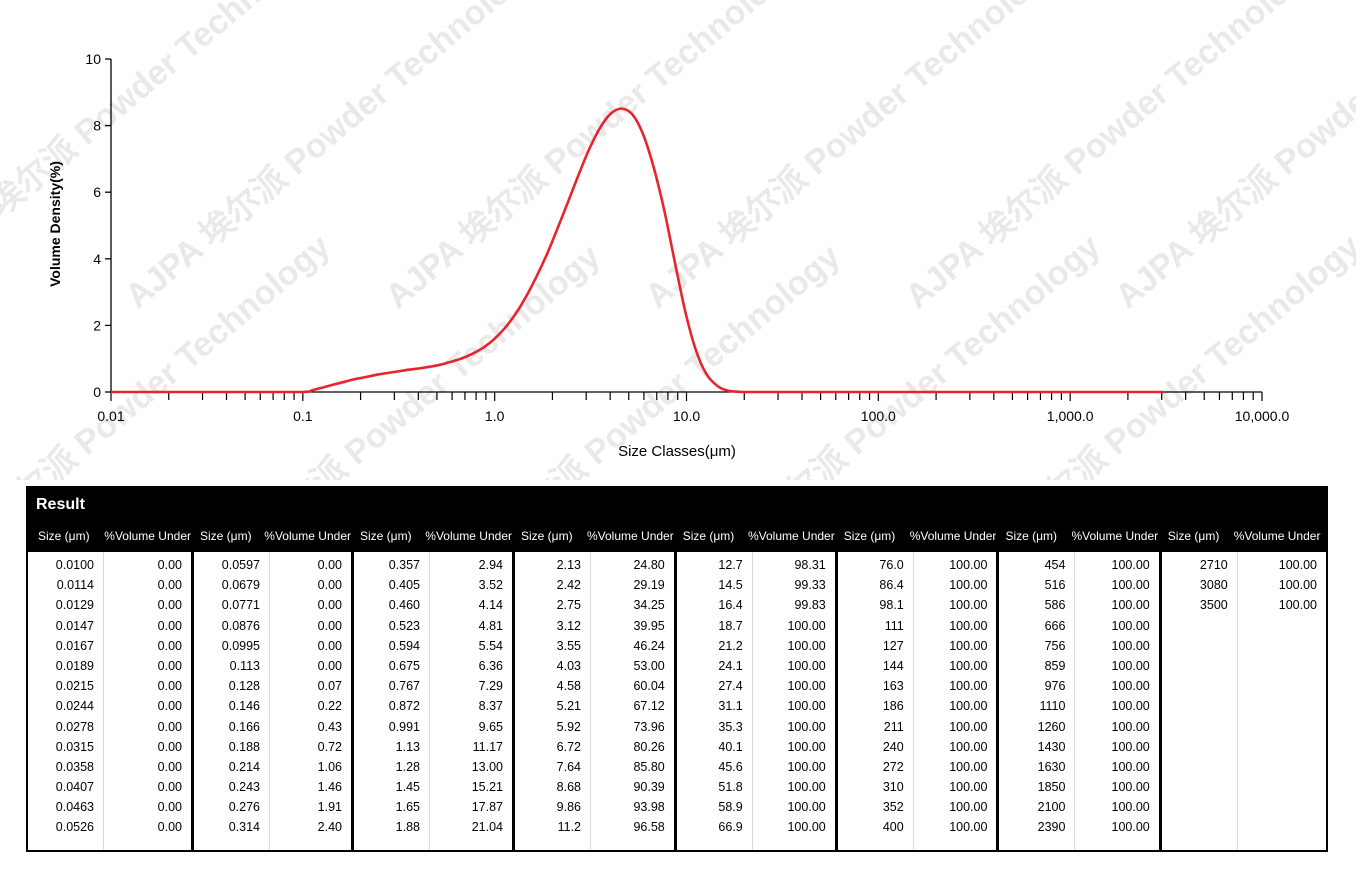 Image resolution: width=1356 pixels, height=880 pixels. I want to click on volume-under-cell: 5.54, so click(490, 645).